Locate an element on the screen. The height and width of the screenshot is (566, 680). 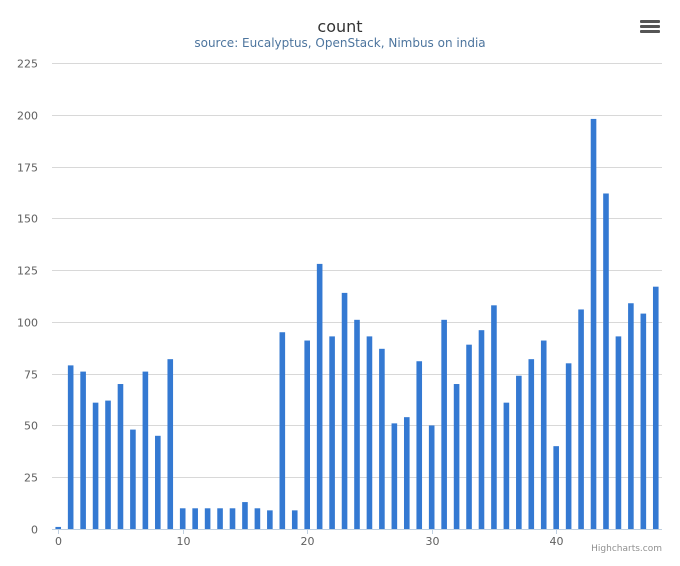
chart-title: count is located at coordinates (340, 26).